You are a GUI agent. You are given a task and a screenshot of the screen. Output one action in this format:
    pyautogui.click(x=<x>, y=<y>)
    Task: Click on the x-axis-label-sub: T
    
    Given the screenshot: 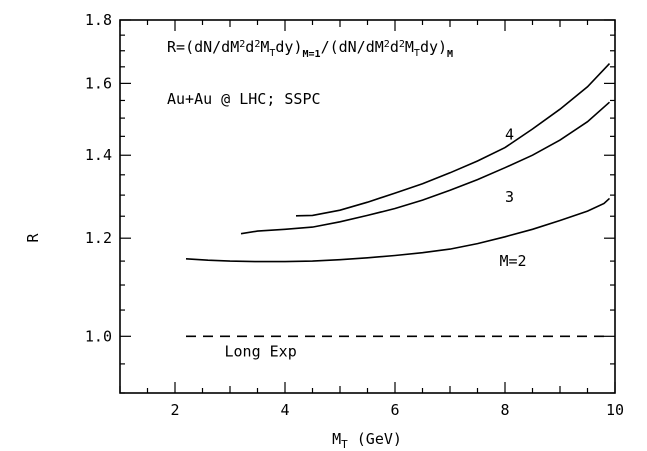 What is the action you would take?
    pyautogui.click(x=344, y=444)
    